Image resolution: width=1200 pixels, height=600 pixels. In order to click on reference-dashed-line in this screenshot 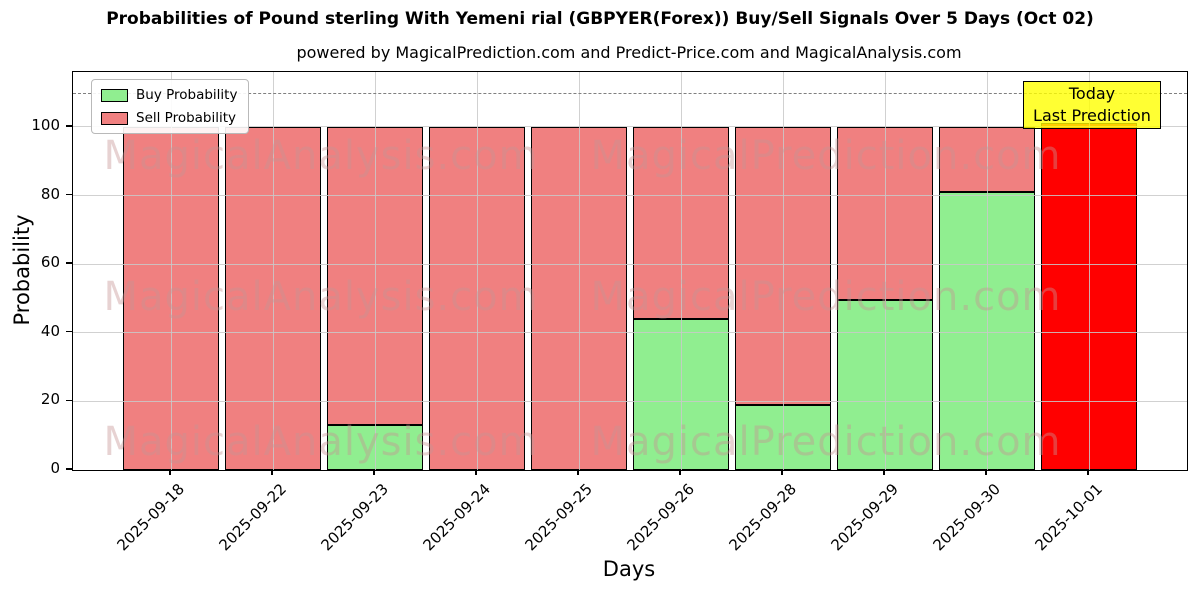, I will do `click(630, 93)`.